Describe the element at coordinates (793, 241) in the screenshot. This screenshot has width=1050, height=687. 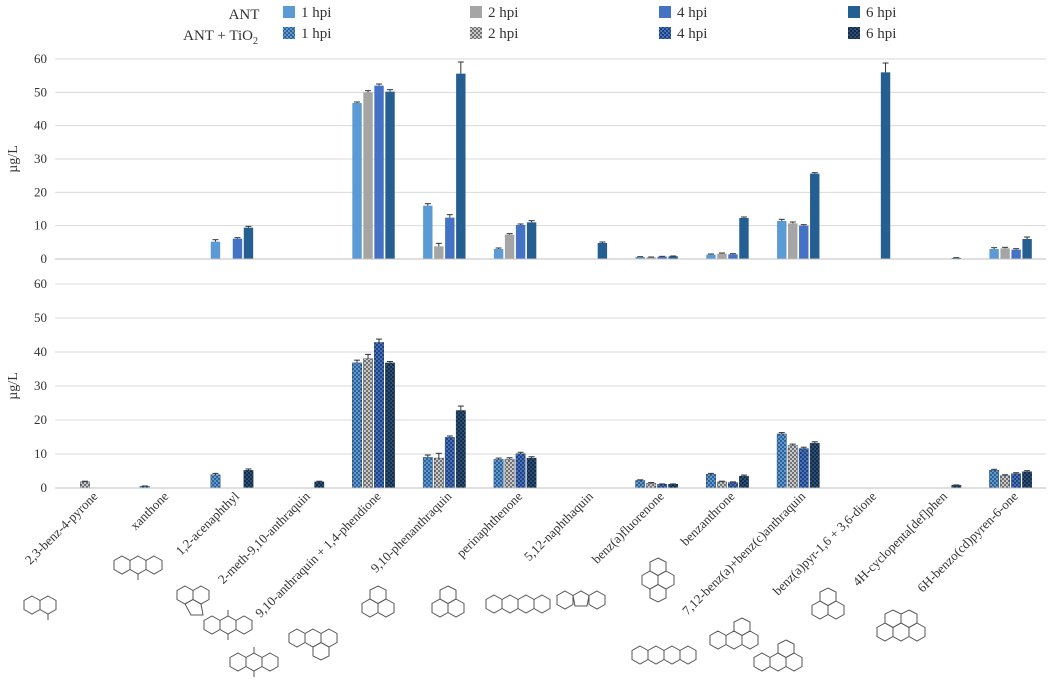
I see `bar-2-hpi-7-12-benz-a-benz-c-anthraquin` at that location.